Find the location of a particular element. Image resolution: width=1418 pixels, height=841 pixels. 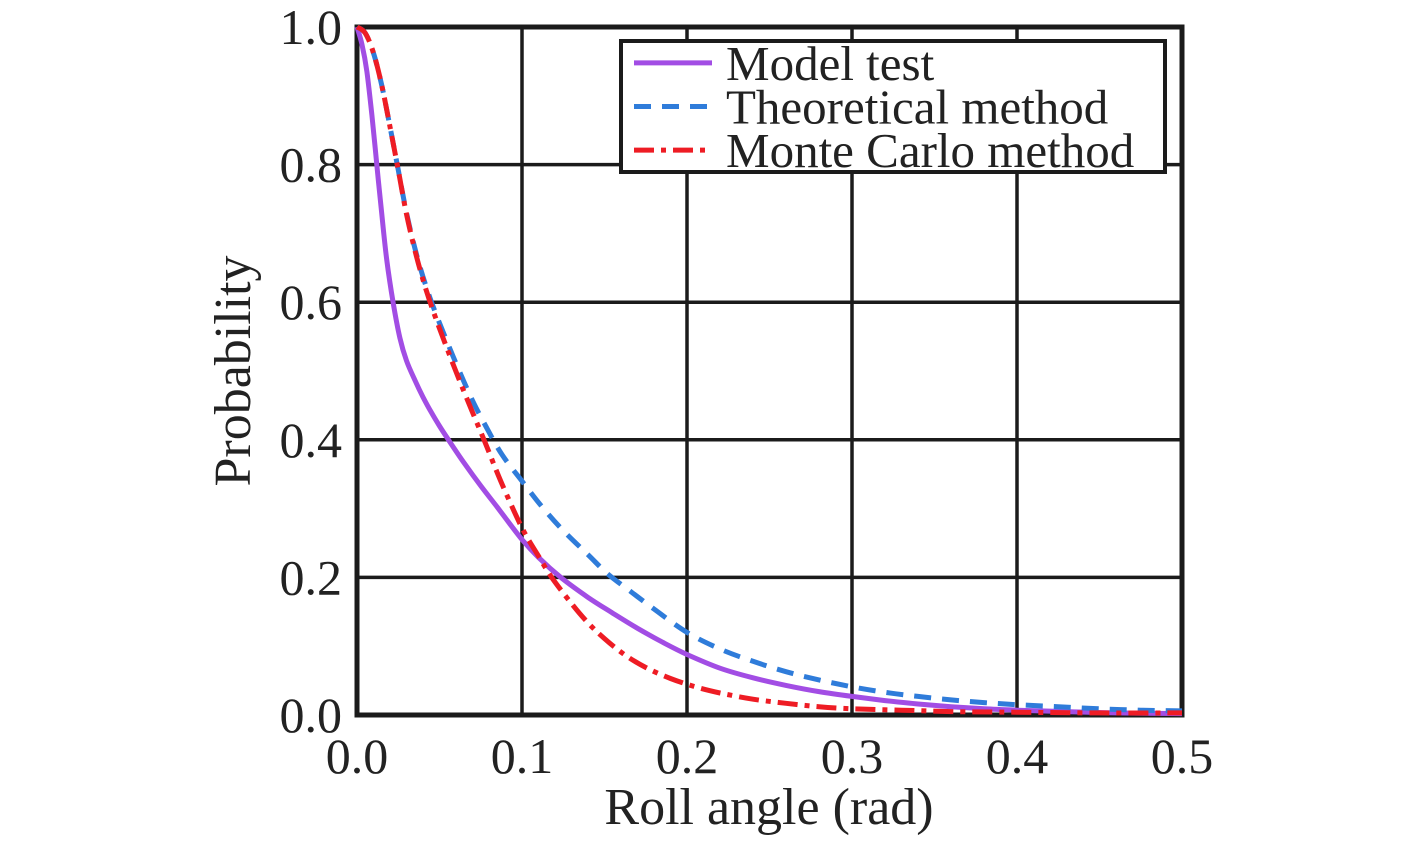

x-tick-label: 0.3 is located at coordinates (852, 756).